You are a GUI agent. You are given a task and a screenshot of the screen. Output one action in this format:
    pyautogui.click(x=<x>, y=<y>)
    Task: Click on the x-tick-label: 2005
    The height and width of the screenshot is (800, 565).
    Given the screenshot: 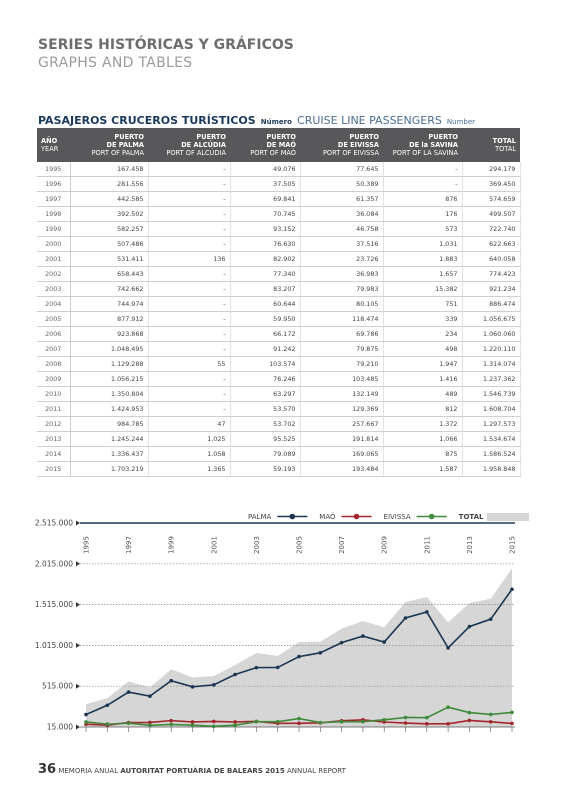 What is the action you would take?
    pyautogui.click(x=300, y=545)
    